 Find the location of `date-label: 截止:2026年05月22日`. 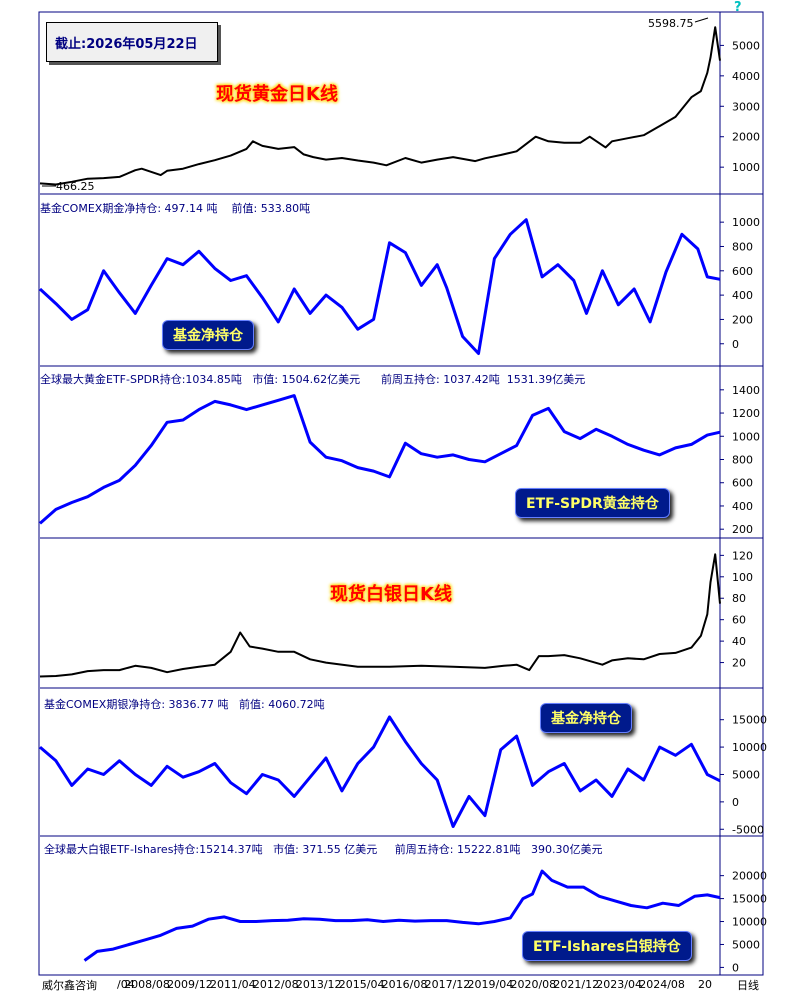

date-label: 截止:2026年05月22日 is located at coordinates (126, 44).